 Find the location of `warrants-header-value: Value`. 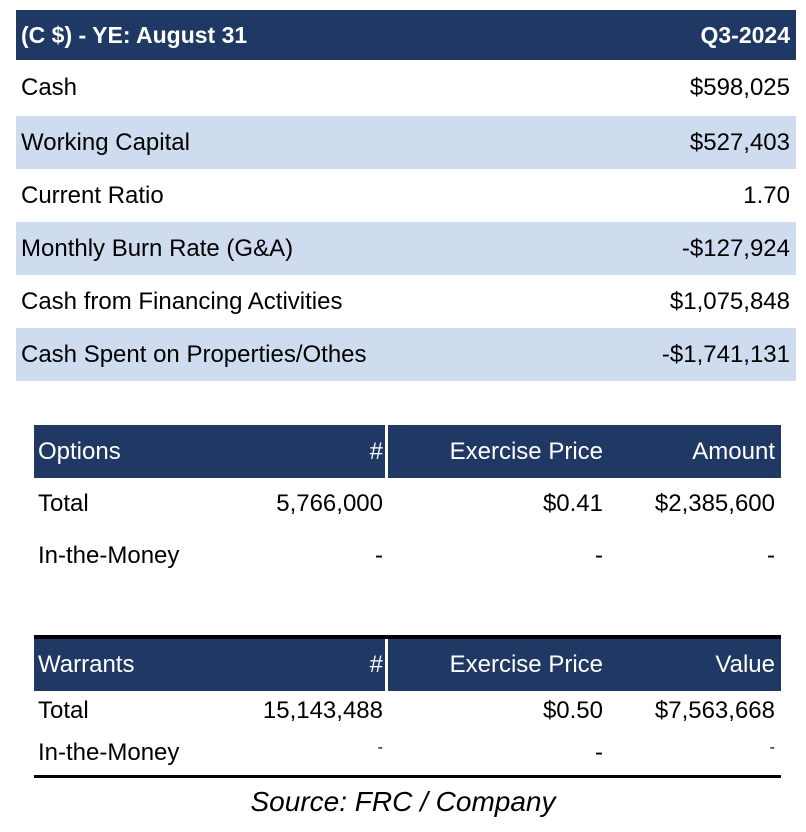

warrants-header-value: Value is located at coordinates (745, 664).